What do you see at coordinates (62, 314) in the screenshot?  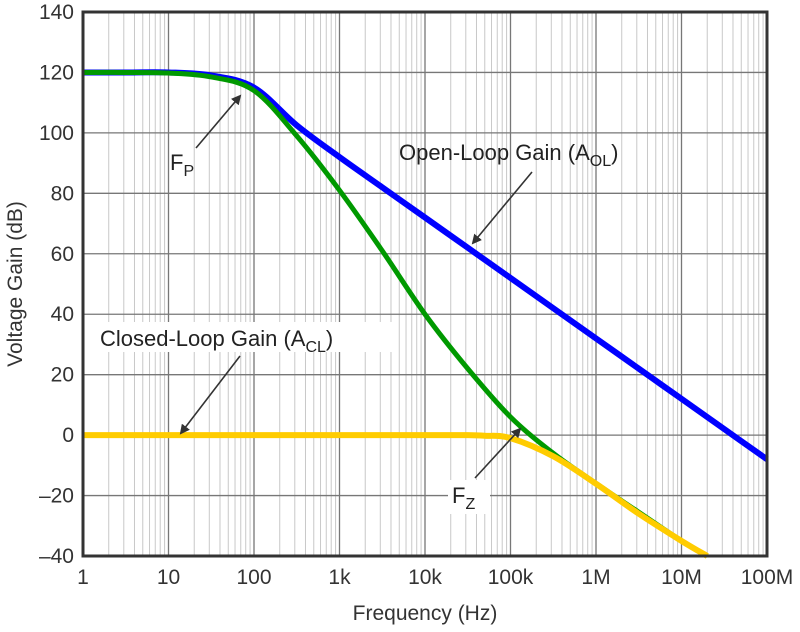 I see `y-tick-label: 40` at bounding box center [62, 314].